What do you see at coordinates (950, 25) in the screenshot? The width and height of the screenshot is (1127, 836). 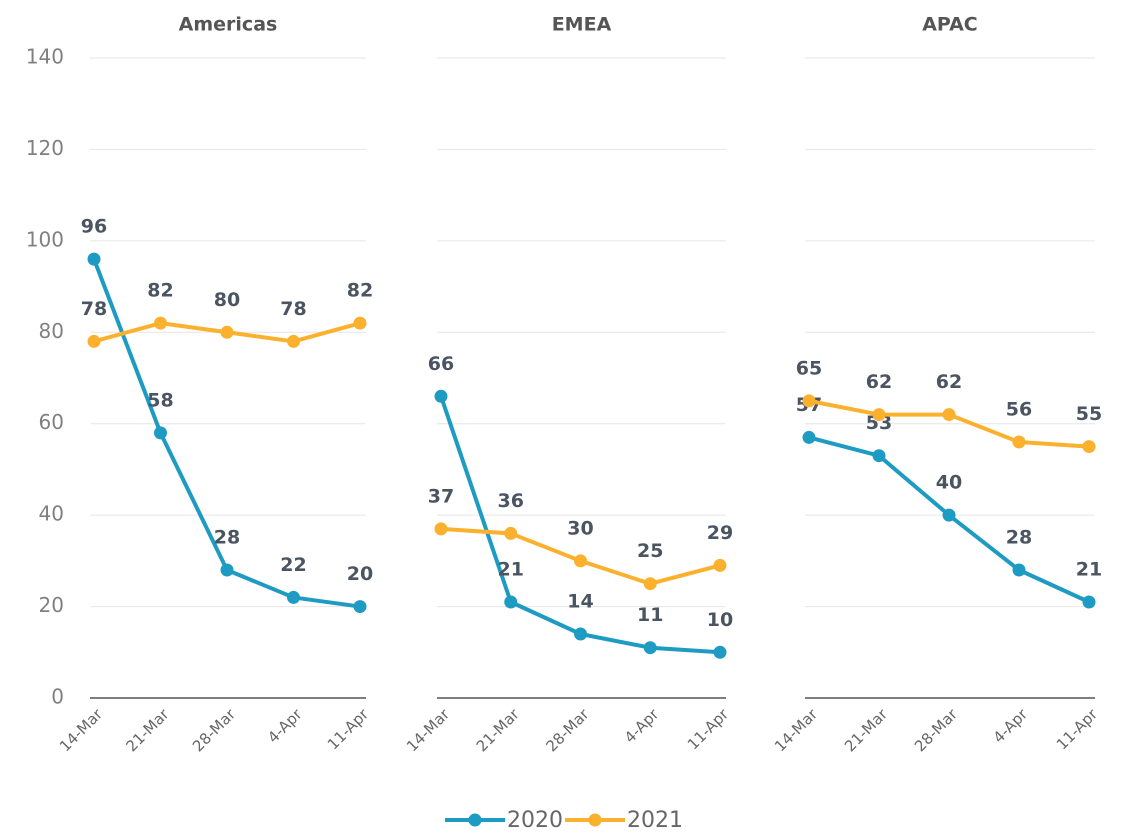 I see `panel-title: APAC` at bounding box center [950, 25].